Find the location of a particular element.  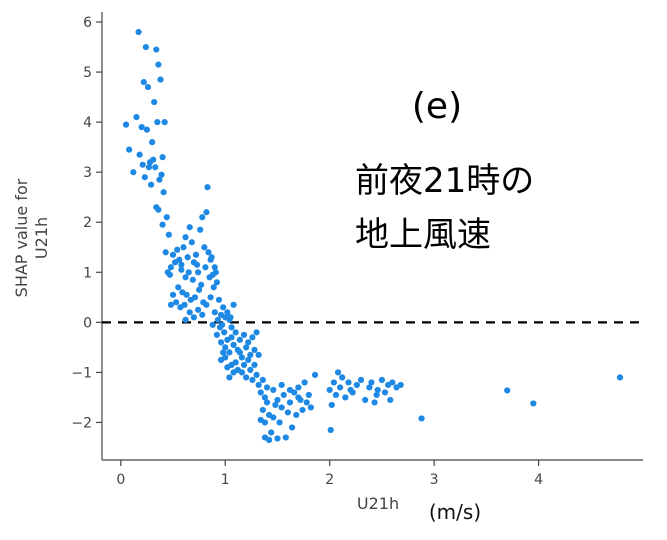

y-axis-title: SHAP value for U21h is located at coordinates (31, 237).